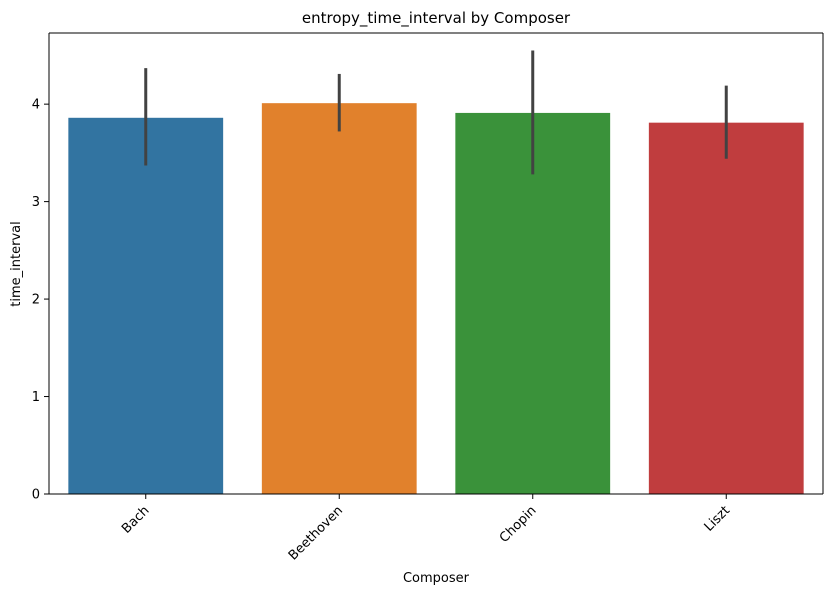 The height and width of the screenshot is (596, 833). What do you see at coordinates (36, 202) in the screenshot?
I see `y-tick-label: 3` at bounding box center [36, 202].